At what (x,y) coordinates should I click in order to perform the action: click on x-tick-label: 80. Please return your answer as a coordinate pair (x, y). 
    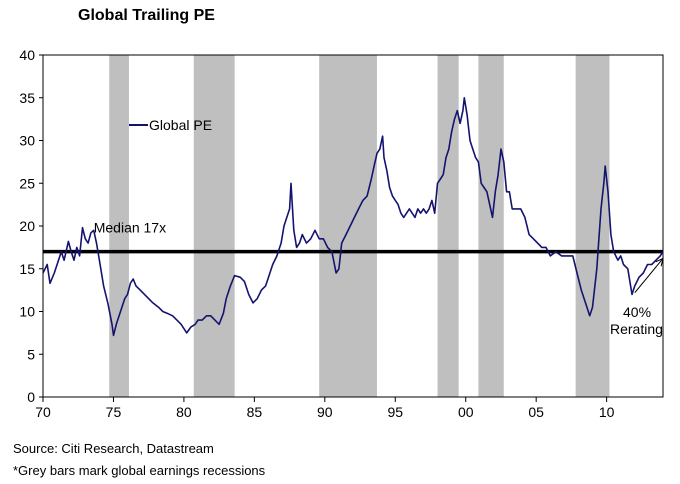
    Looking at the image, I should click on (184, 412).